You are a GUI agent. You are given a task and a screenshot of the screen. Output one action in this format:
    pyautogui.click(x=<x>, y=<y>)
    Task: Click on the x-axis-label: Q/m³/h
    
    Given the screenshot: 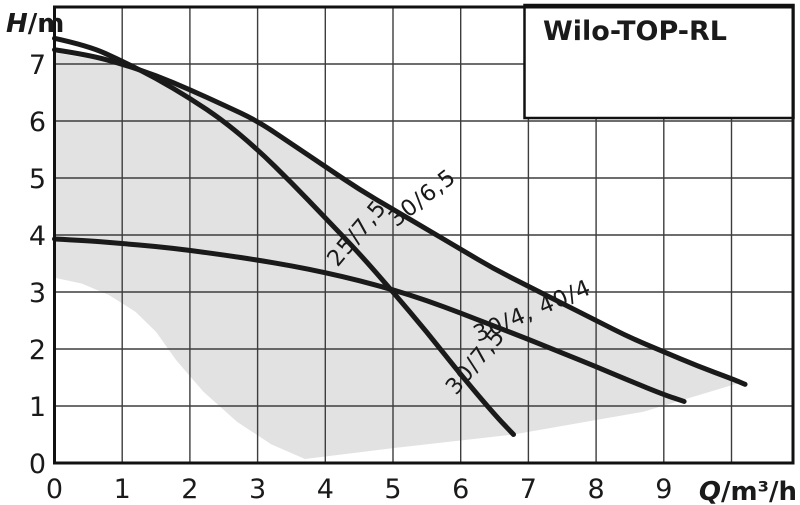 What is the action you would take?
    pyautogui.click(x=748, y=491)
    